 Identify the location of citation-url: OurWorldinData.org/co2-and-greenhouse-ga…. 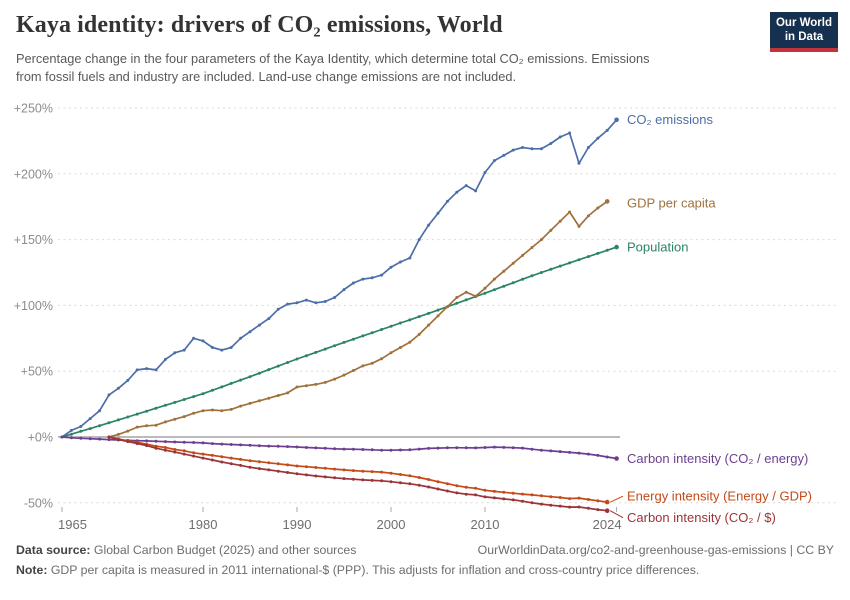
(655, 550).